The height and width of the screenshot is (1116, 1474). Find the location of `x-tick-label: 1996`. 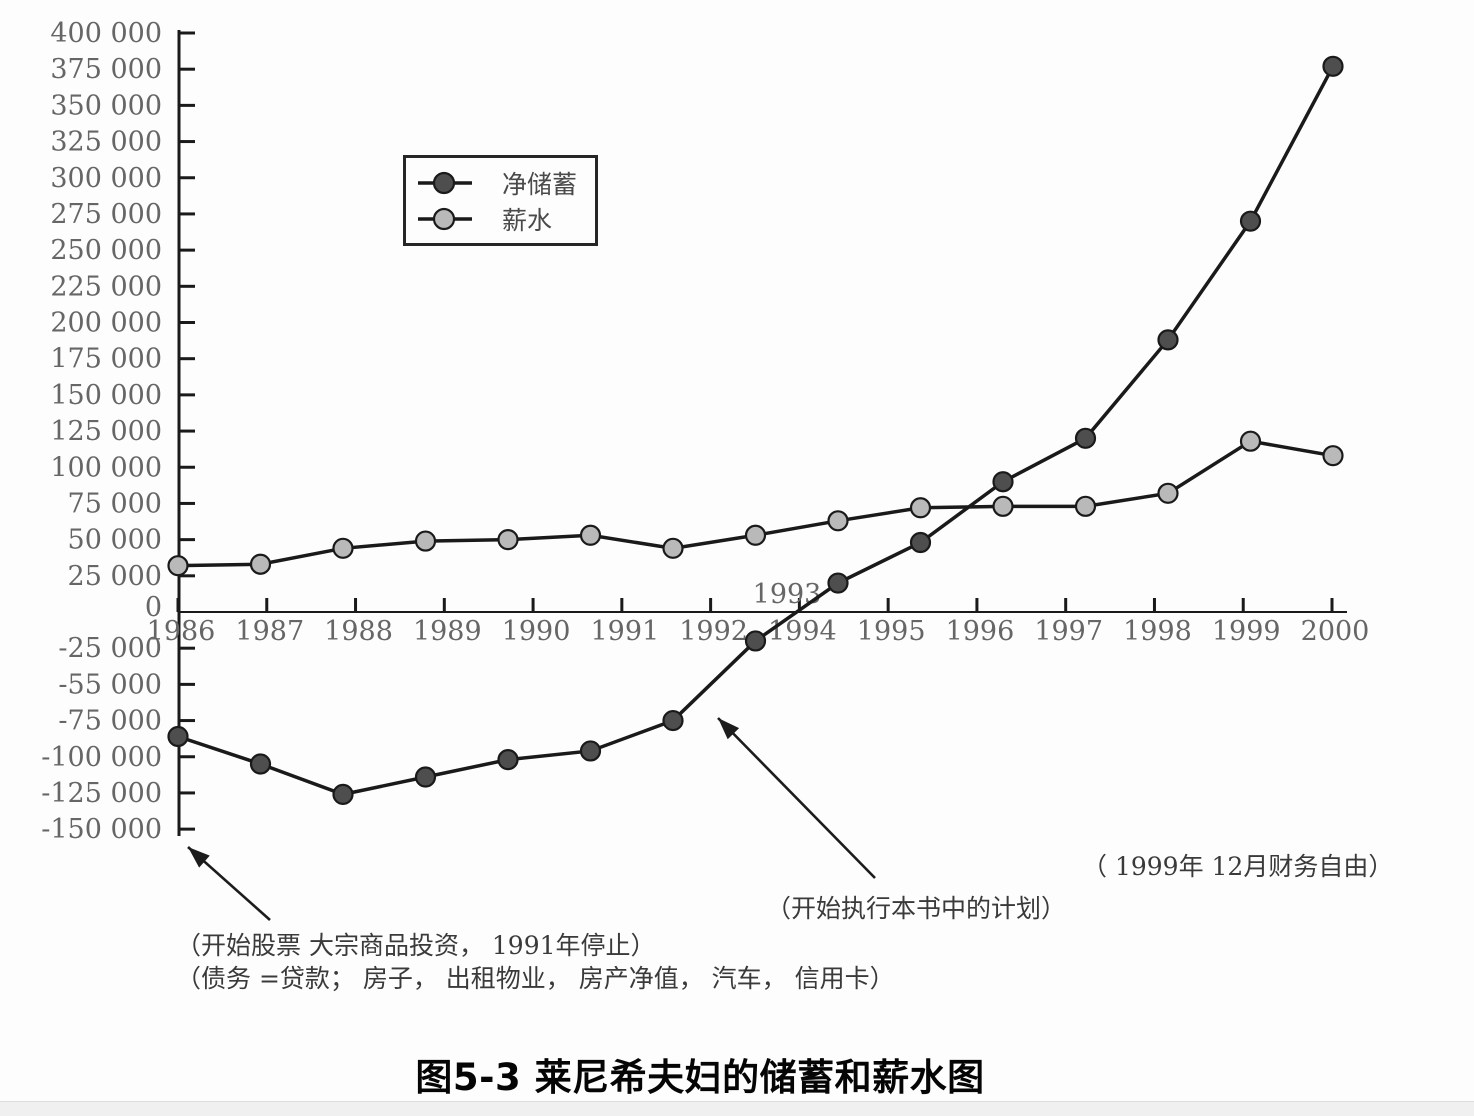

x-tick-label: 1996 is located at coordinates (980, 631).